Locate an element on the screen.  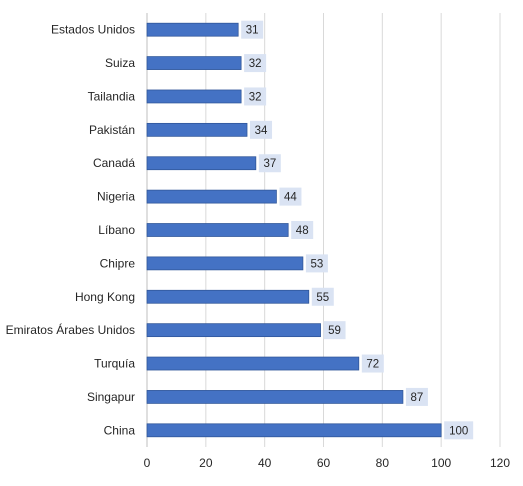
data-label: 53 is located at coordinates (317, 264).